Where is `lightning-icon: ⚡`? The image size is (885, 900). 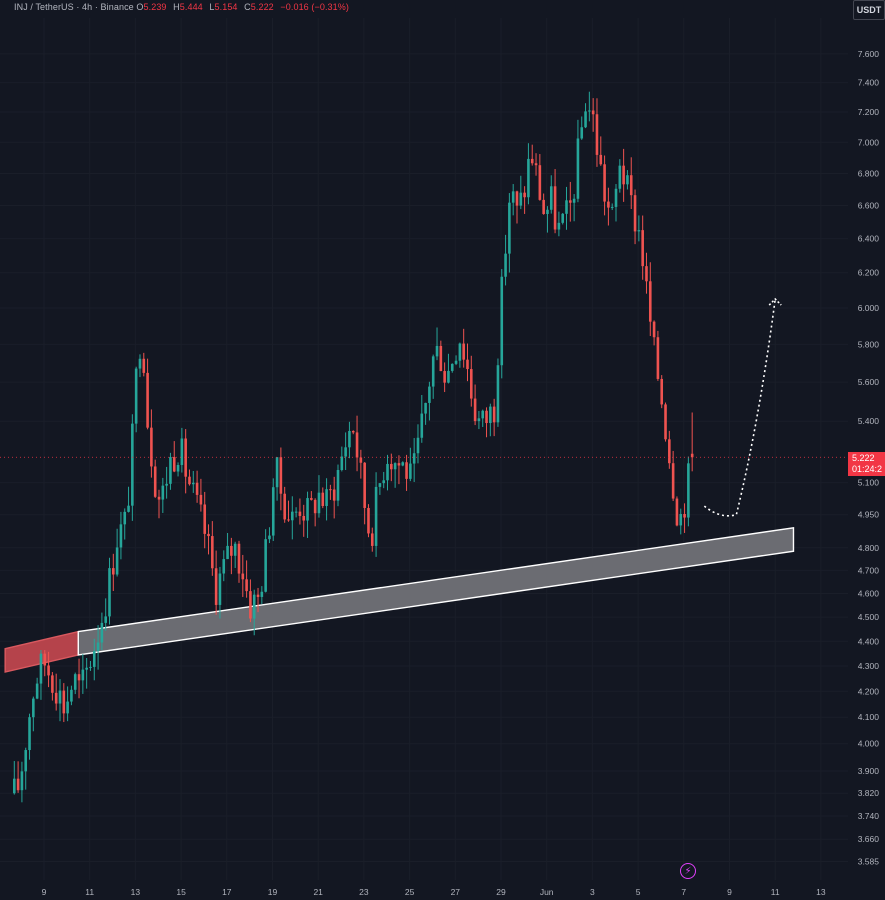
lightning-icon: ⚡ is located at coordinates (688, 871).